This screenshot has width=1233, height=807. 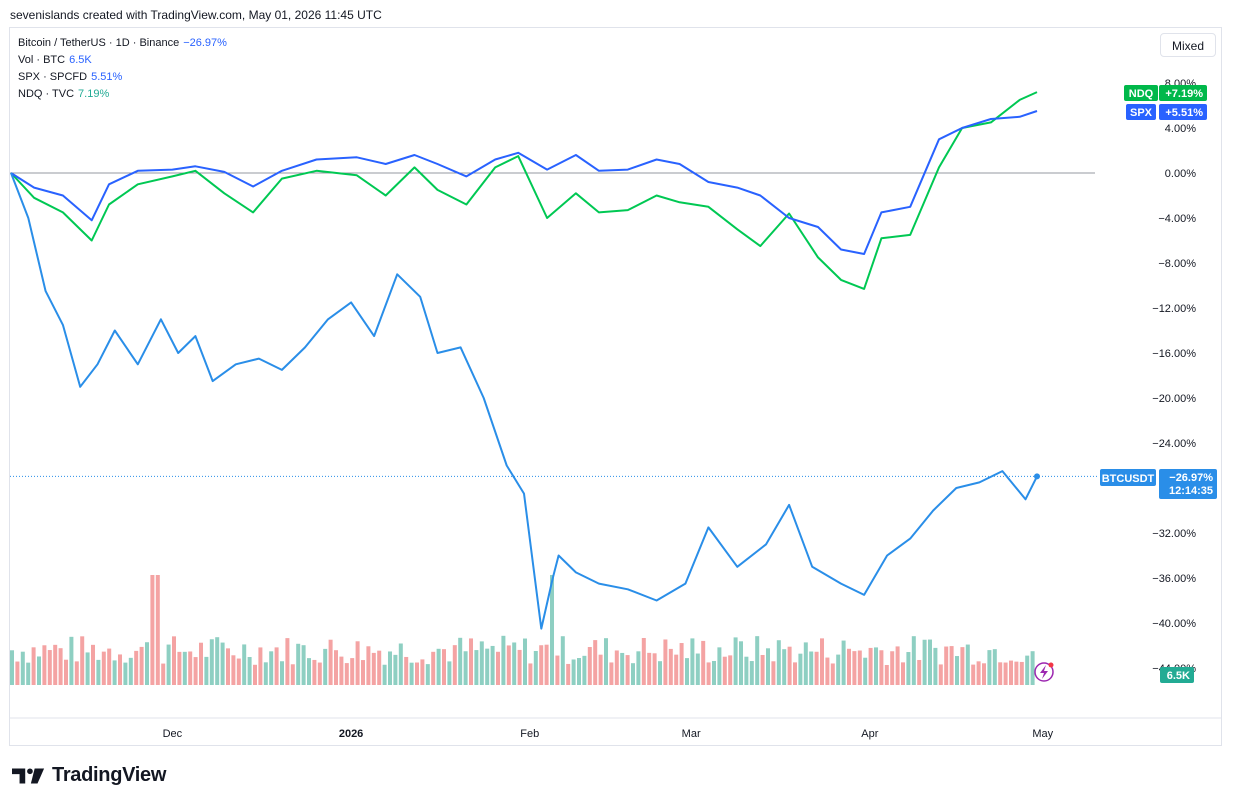 What do you see at coordinates (94, 94) in the screenshot?
I see `legend-value-ndq: 7.19%` at bounding box center [94, 94].